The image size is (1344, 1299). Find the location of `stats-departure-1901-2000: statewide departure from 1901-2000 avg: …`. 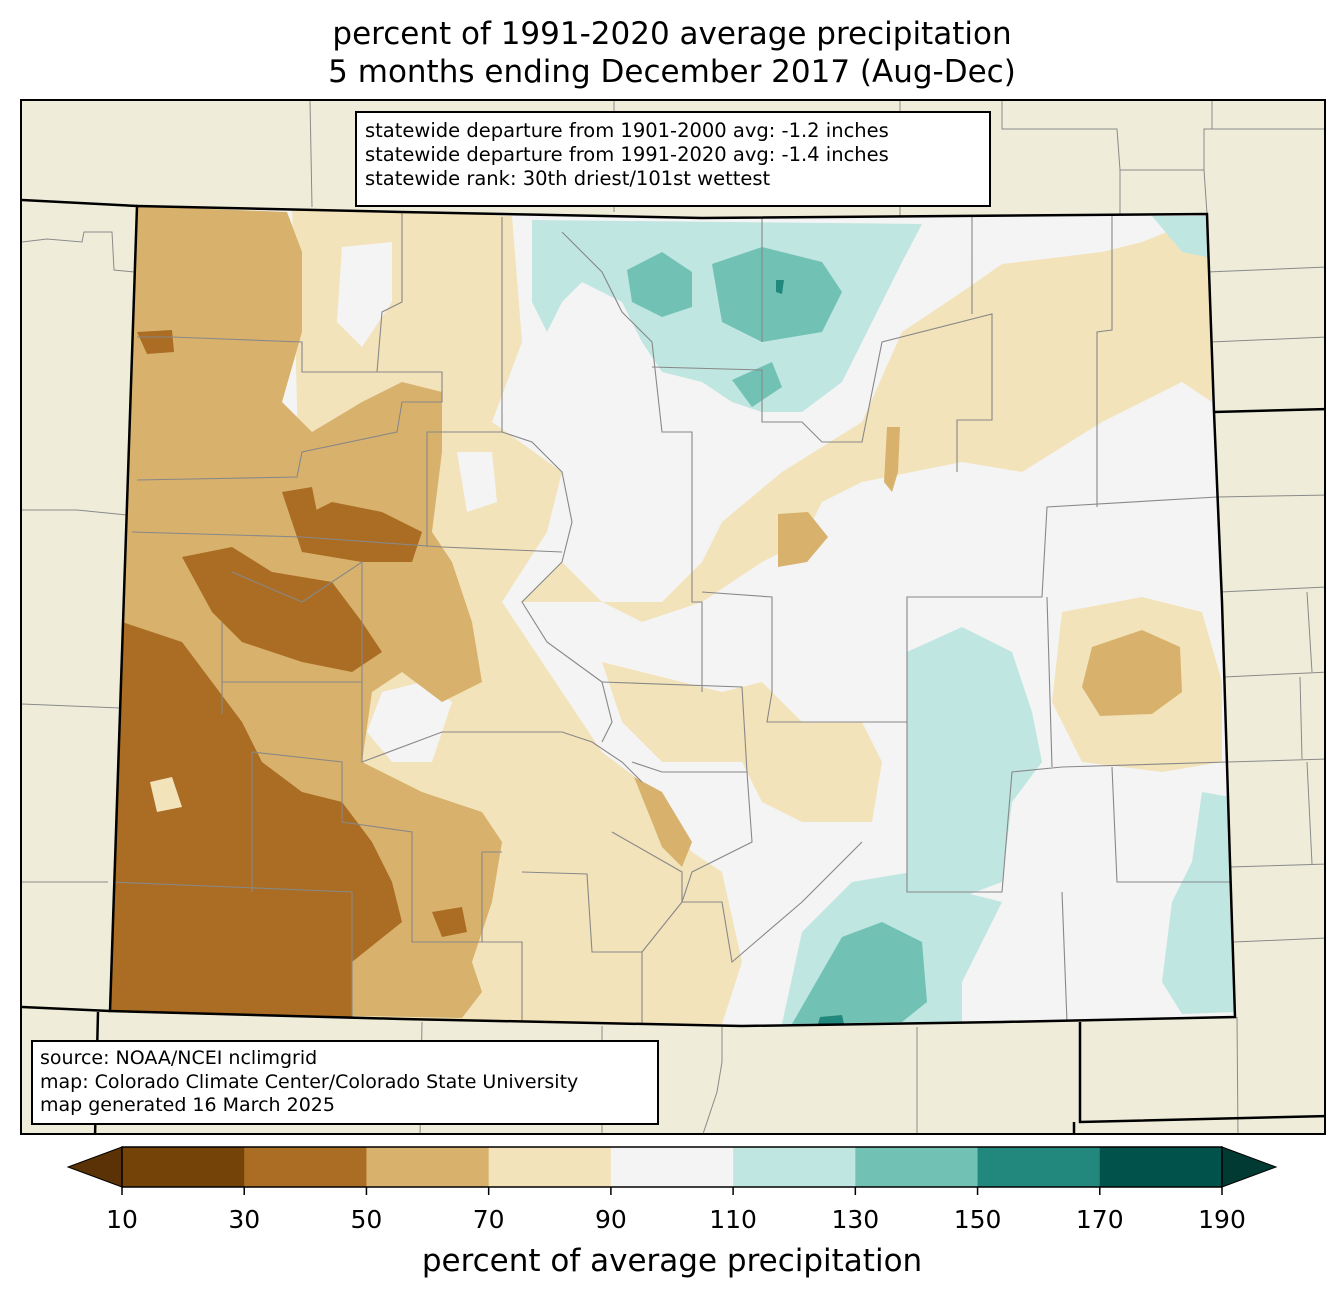

stats-departure-1901-2000: statewide departure from 1901-2000 avg: … is located at coordinates (627, 130).